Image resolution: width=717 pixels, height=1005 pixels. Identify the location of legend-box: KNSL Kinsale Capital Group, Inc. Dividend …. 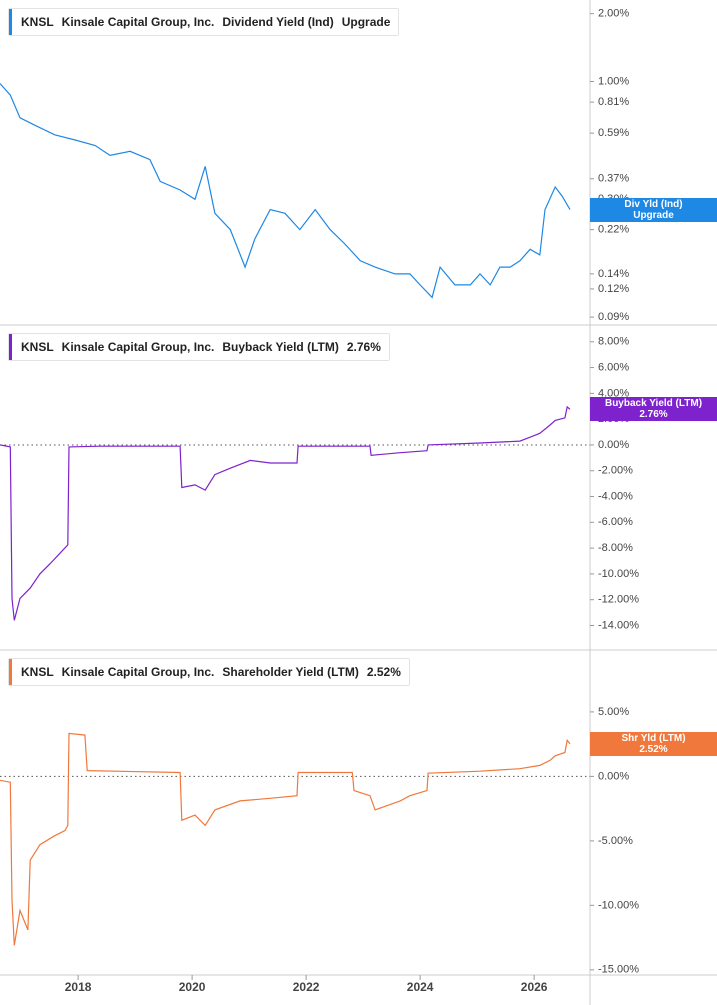
(204, 22).